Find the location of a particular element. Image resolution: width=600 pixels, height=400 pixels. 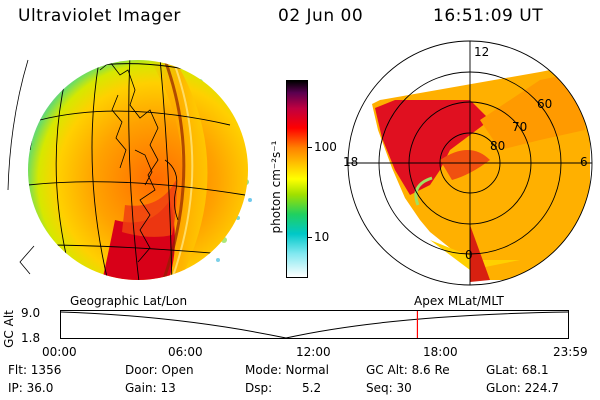

altitude-plot is located at coordinates (314, 324).